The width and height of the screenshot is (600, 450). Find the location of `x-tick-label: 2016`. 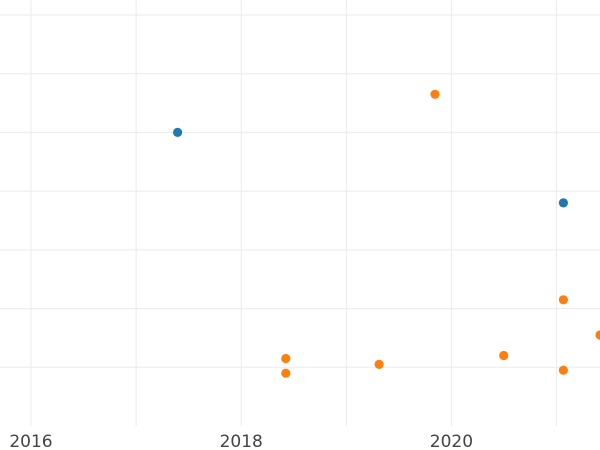

x-tick-label: 2016 is located at coordinates (30, 441).